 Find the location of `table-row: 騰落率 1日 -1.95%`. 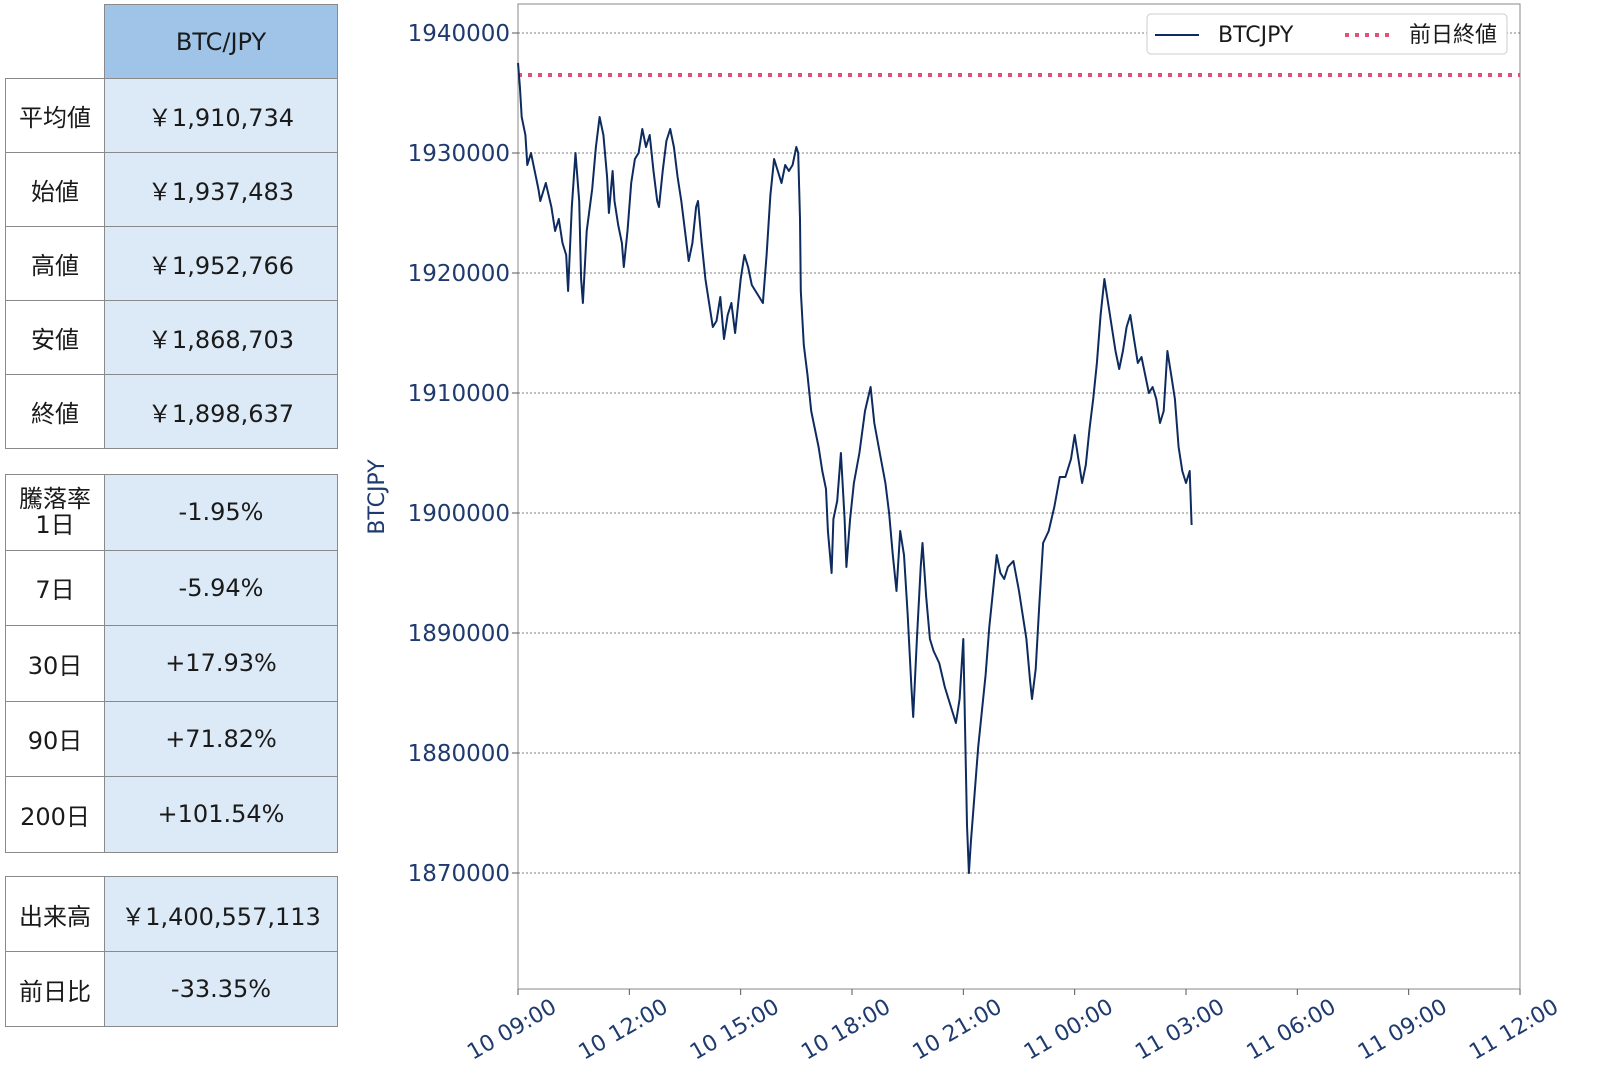

table-row: 騰落率 1日 -1.95% is located at coordinates (171, 512).